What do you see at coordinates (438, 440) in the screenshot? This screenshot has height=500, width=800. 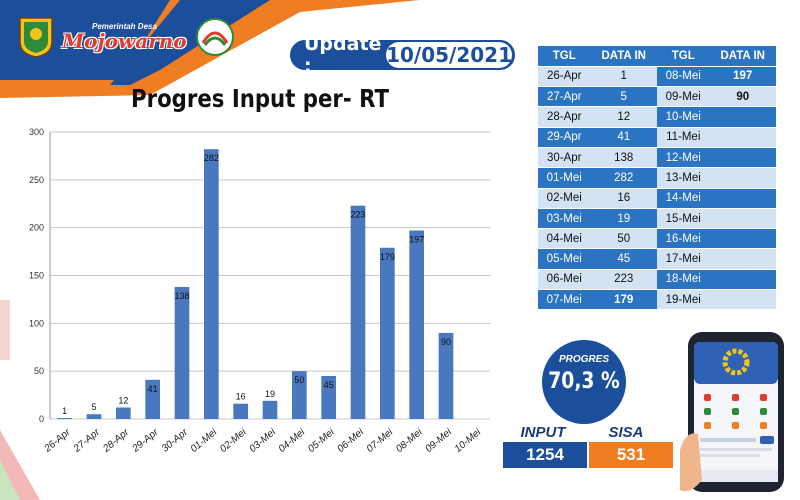 I see `x-tick-label: 09-Mei` at bounding box center [438, 440].